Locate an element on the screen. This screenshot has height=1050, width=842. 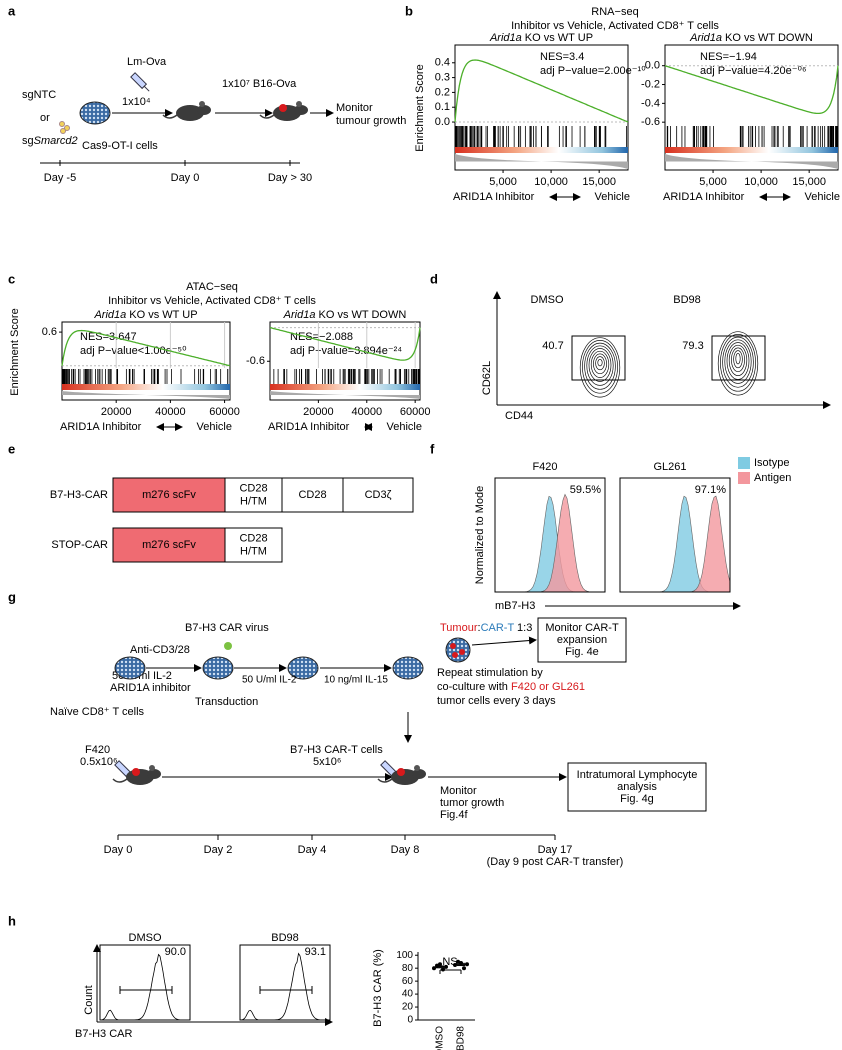
y-tick-label: -0.4 is located at coordinates (650, 103).